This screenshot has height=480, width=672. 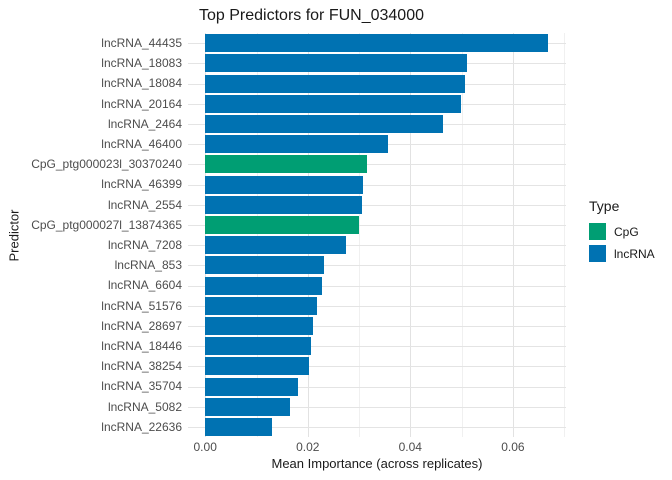 What do you see at coordinates (626, 231) in the screenshot?
I see `legend-label-cpg: CpG` at bounding box center [626, 231].